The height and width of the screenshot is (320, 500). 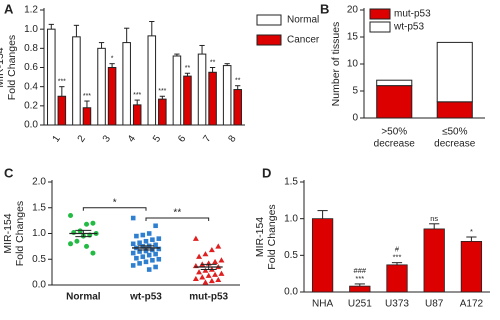 What do you see at coordinates (266, 172) in the screenshot?
I see `panel-letter: D` at bounding box center [266, 172].